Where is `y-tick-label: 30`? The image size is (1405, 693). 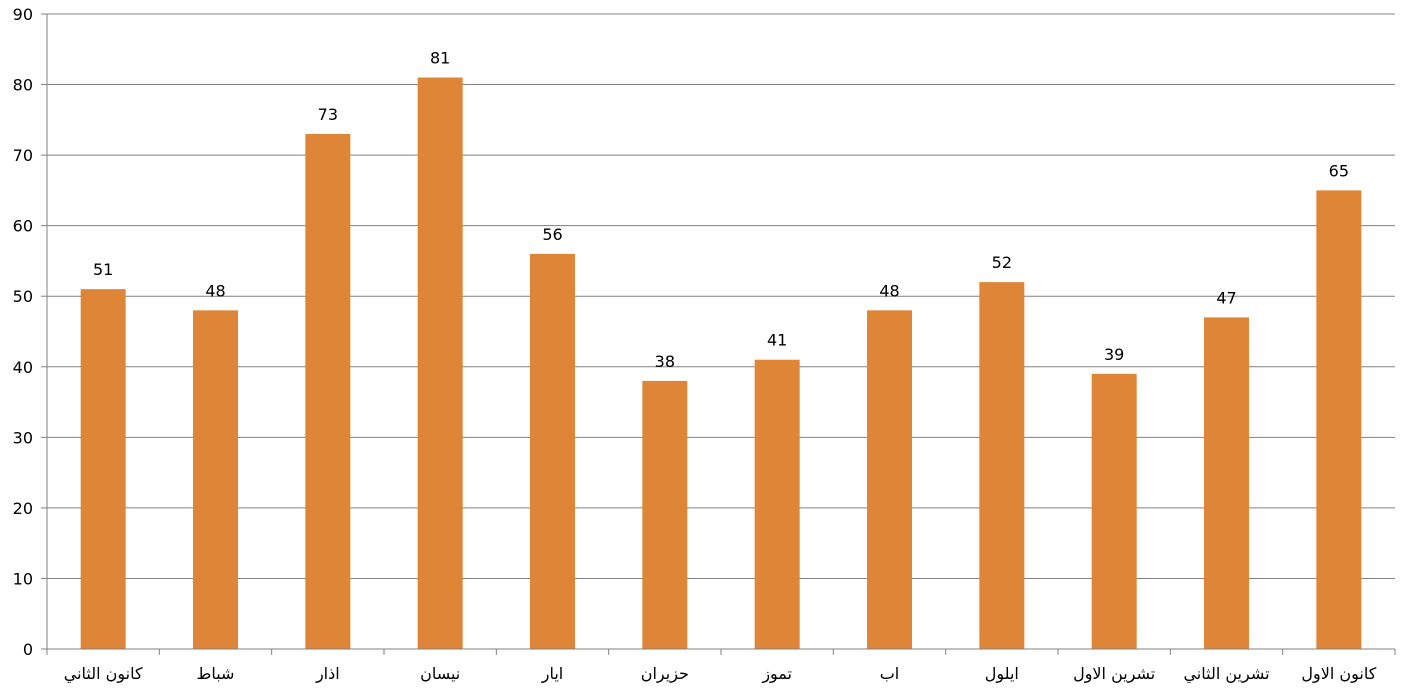 y-tick-label: 30 is located at coordinates (23, 437).